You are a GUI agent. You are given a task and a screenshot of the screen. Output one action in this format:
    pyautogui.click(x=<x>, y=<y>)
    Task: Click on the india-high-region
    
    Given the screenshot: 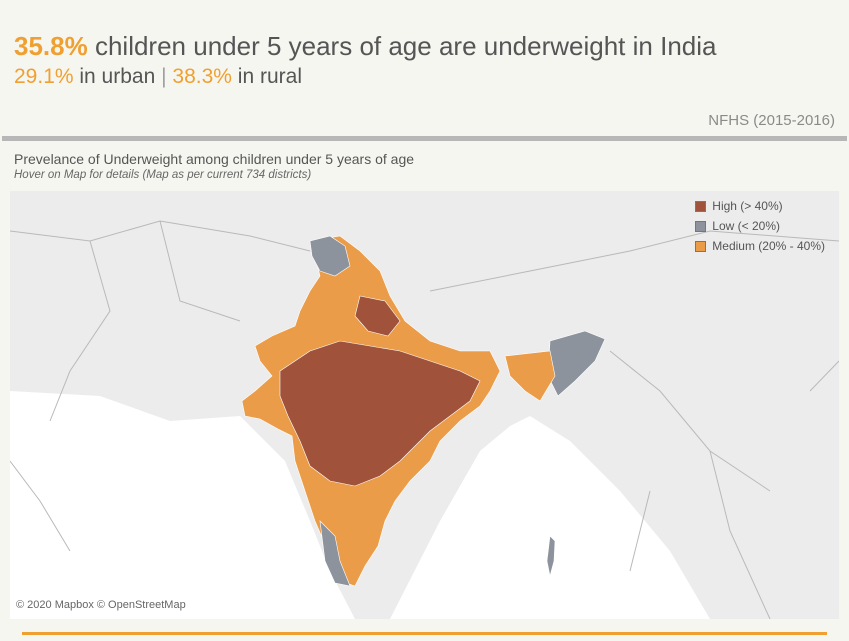 What is the action you would take?
    pyautogui.click(x=380, y=413)
    